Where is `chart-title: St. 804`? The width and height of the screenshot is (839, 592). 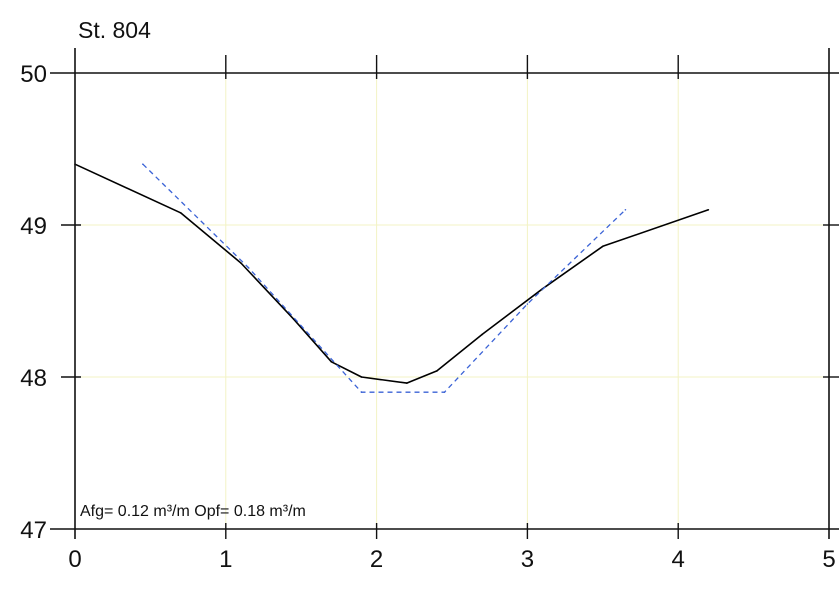
chart-title: St. 804 is located at coordinates (114, 30).